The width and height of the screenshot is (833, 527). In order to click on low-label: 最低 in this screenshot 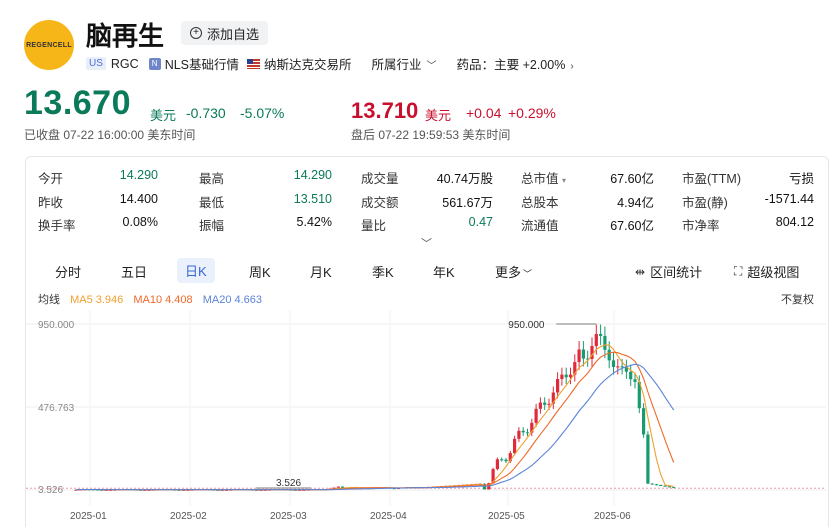, I will do `click(212, 203)`.